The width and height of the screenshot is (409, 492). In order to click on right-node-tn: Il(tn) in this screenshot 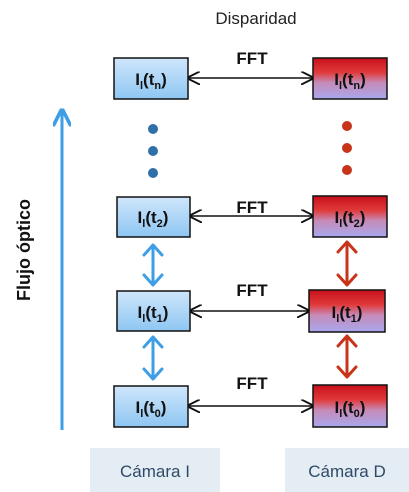, I will do `click(350, 78)`.